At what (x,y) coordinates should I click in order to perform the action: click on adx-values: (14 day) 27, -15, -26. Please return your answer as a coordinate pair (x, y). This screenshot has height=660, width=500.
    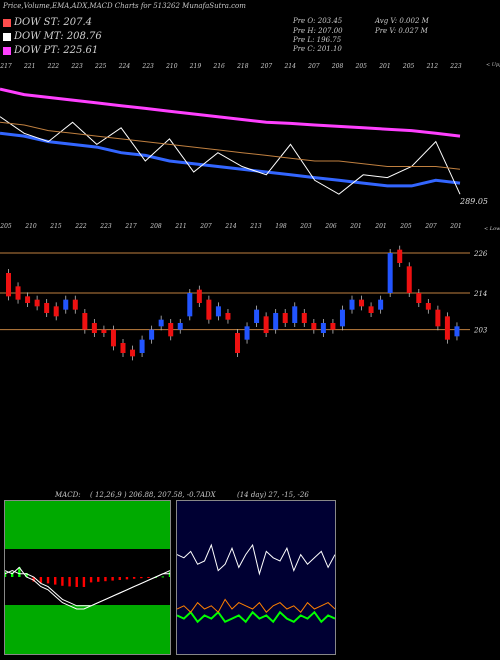
    Looking at the image, I should click on (273, 495).